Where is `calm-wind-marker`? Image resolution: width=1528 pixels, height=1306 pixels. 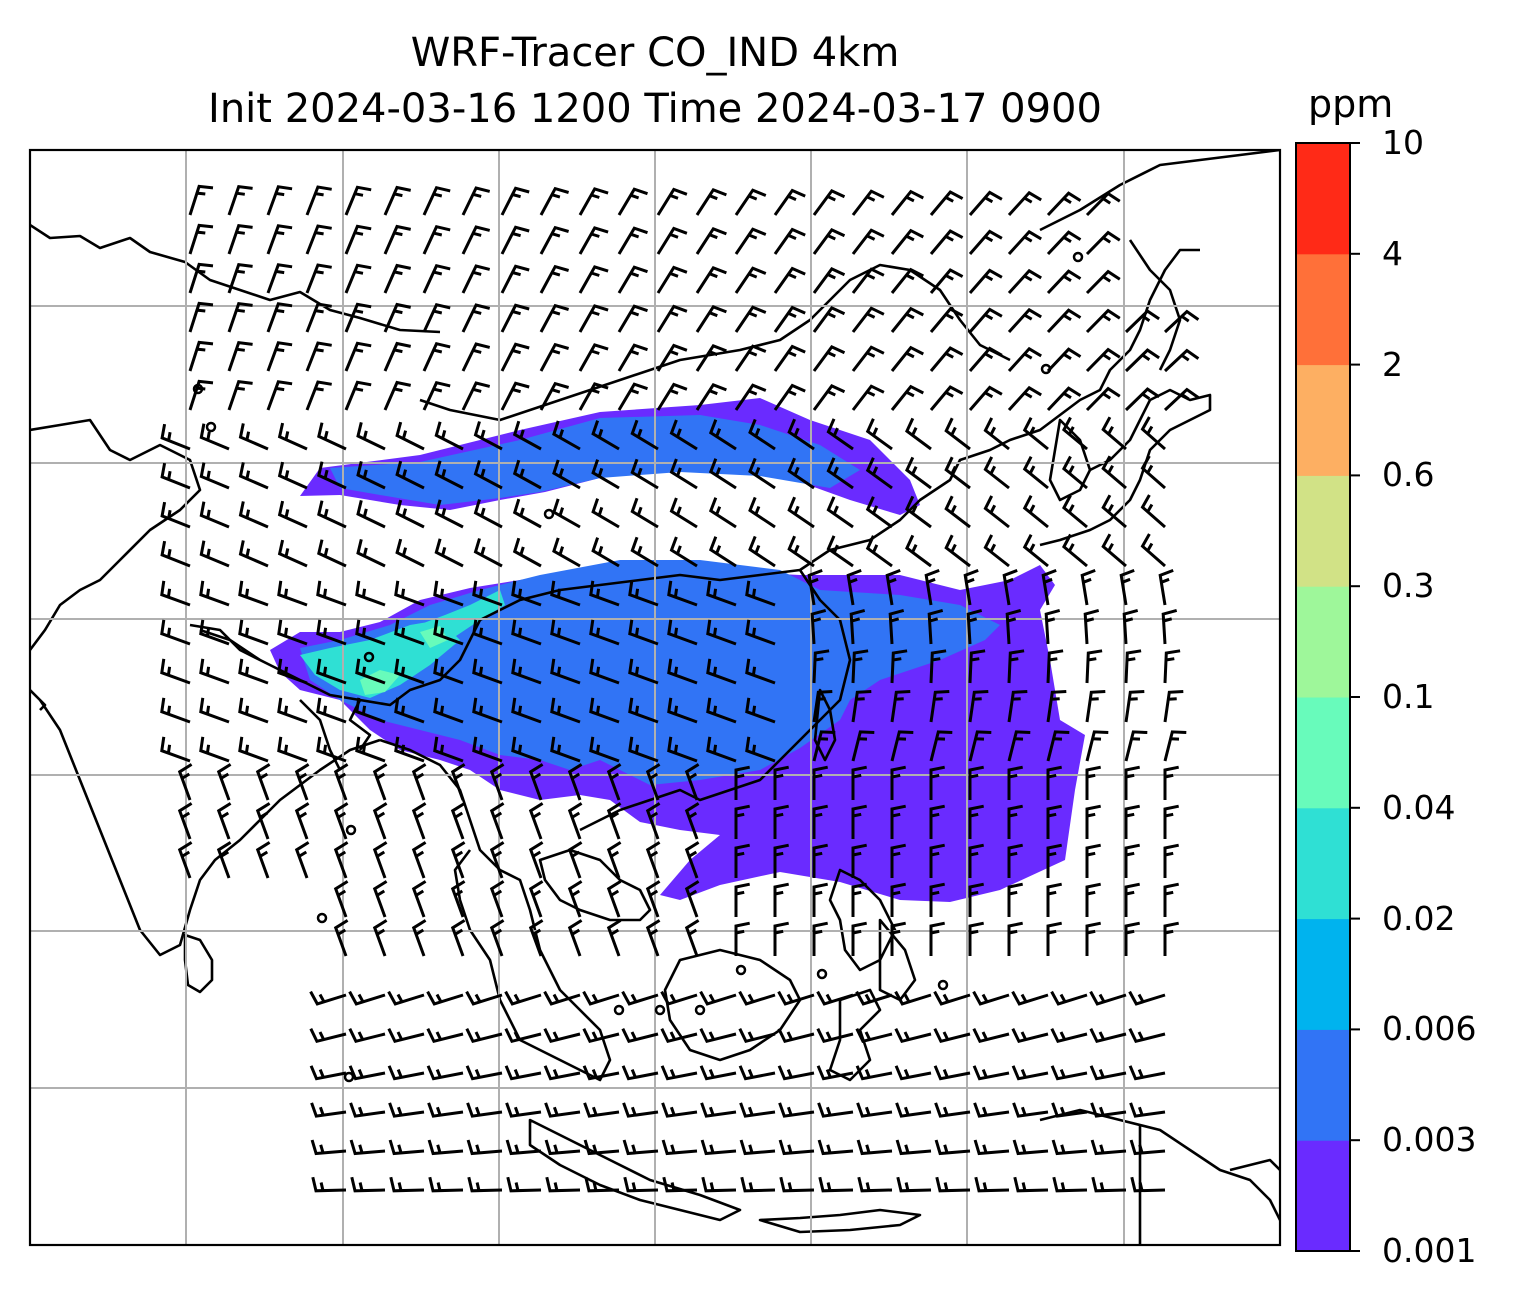
calm-wind-marker is located at coordinates (211, 427).